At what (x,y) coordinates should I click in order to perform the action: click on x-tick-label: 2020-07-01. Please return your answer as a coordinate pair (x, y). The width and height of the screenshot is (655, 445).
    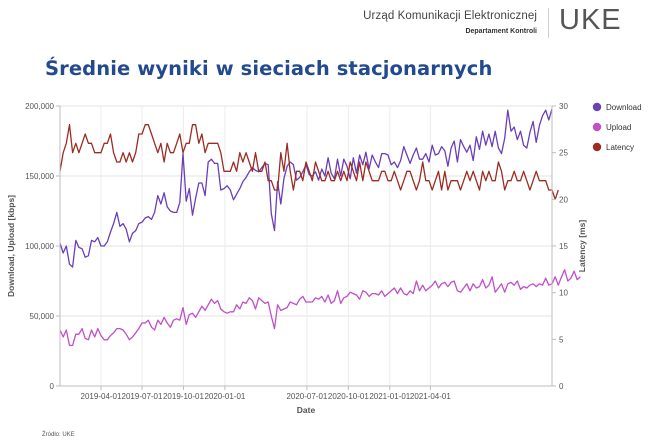
    Looking at the image, I should click on (306, 396).